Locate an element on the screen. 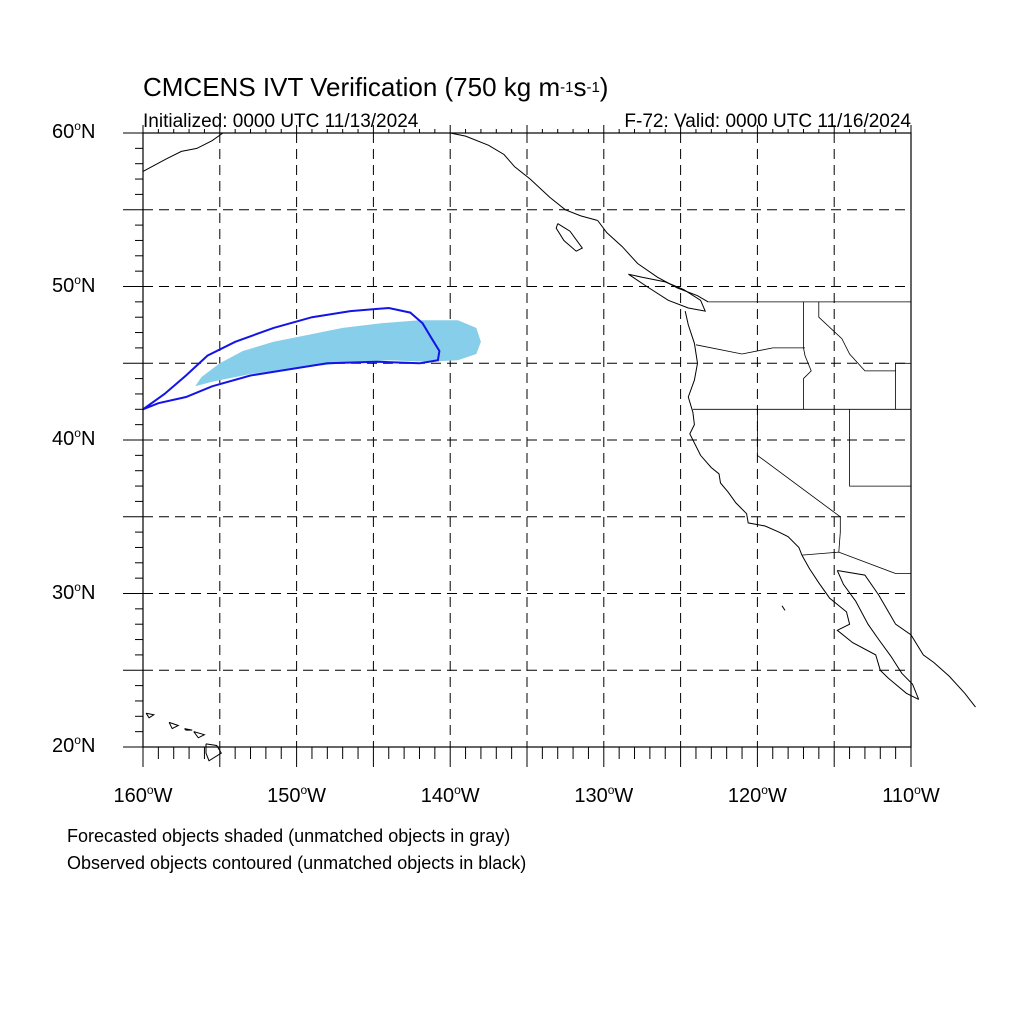 The height and width of the screenshot is (1024, 1024). lon-label-150: 150oW is located at coordinates (297, 795).